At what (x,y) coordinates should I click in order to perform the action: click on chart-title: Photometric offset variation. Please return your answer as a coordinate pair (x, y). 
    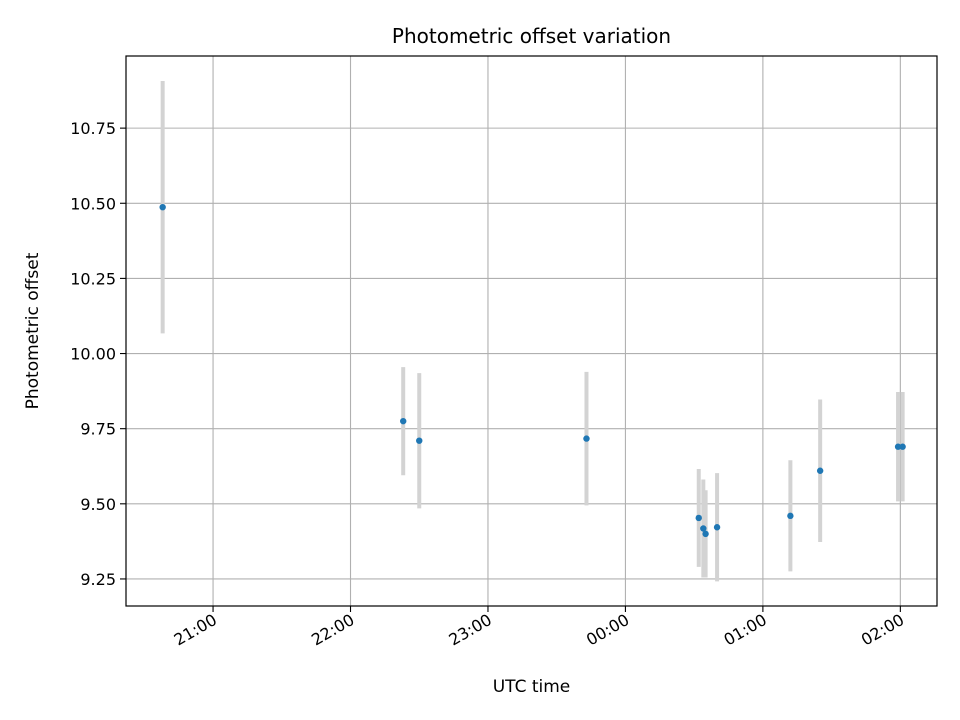
    Looking at the image, I should click on (531, 36).